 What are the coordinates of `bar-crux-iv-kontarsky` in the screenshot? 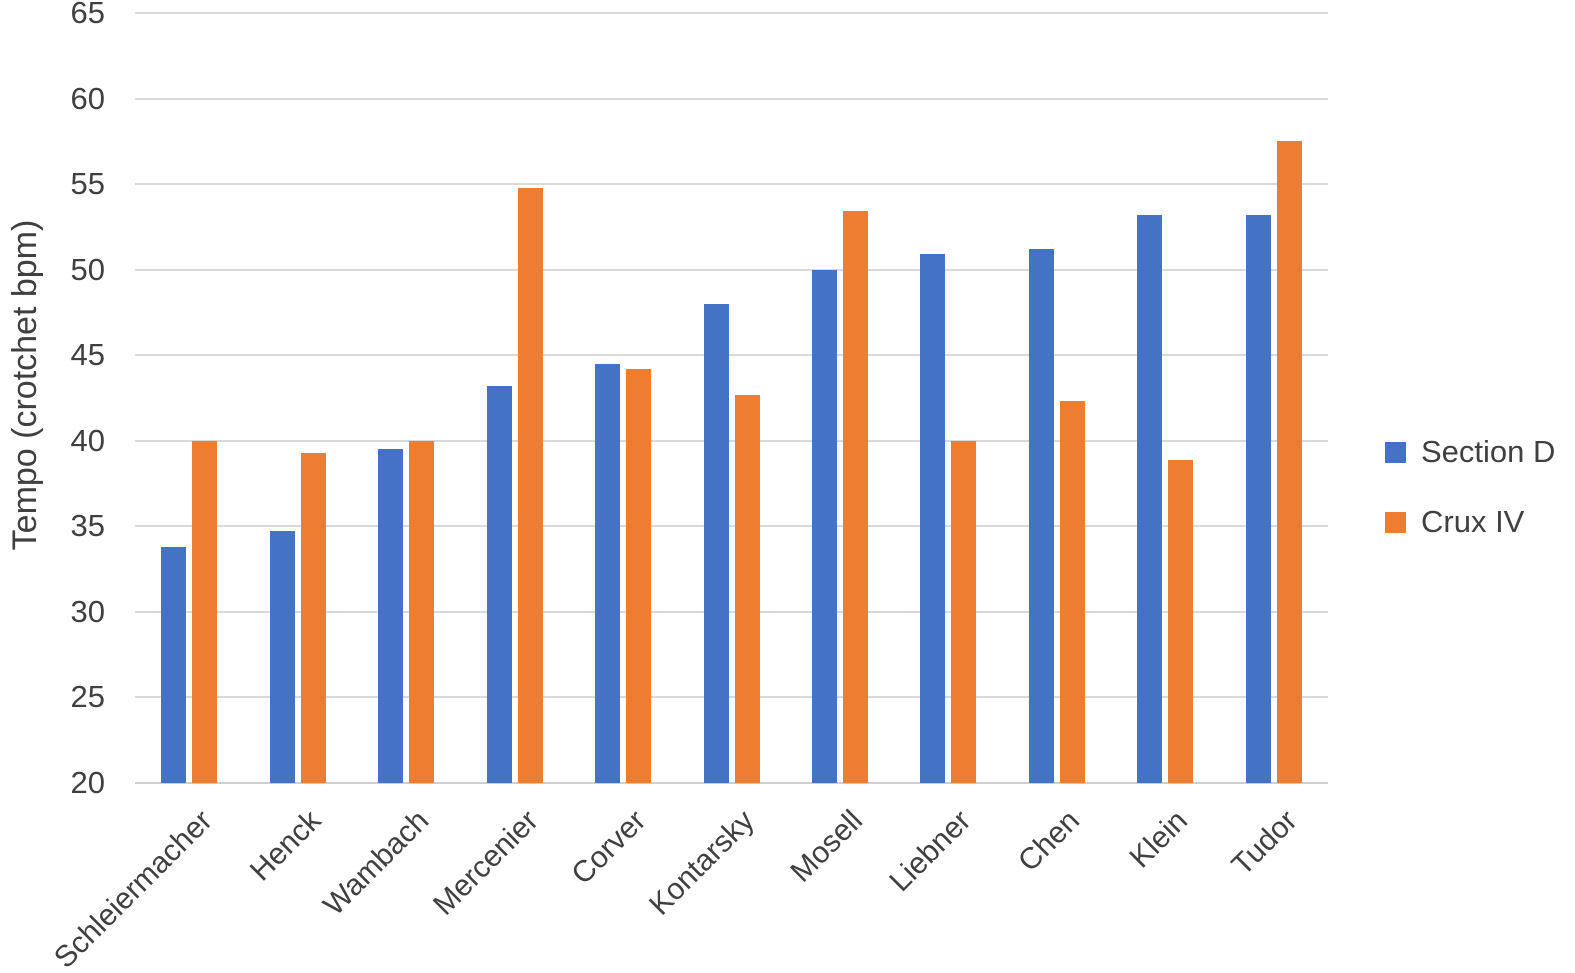 It's located at (747, 589).